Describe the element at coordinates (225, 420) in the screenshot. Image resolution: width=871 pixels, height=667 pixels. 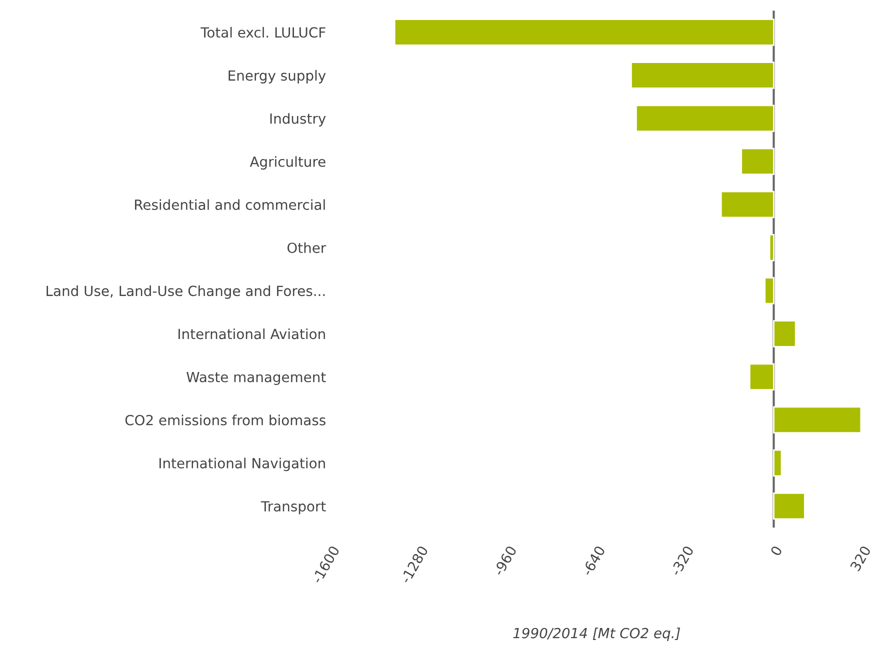
I see `y-tick-label: CO2 emissions from biomass` at that location.